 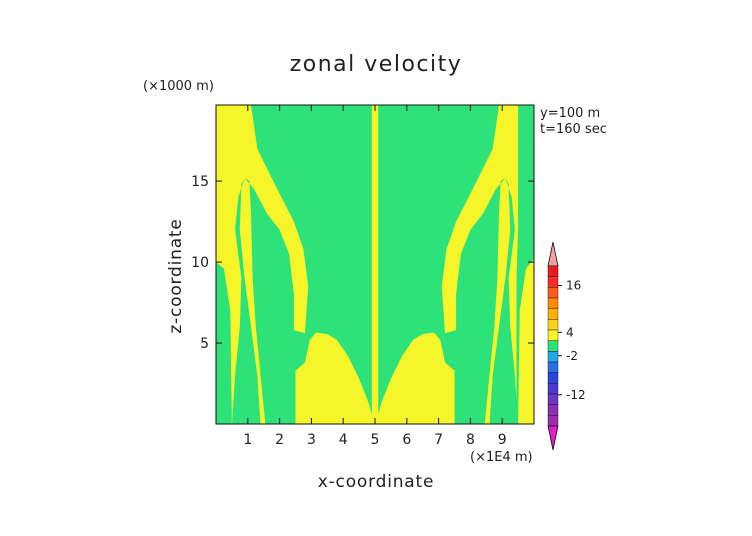 I want to click on x-tick-label: 4, so click(x=343, y=440).